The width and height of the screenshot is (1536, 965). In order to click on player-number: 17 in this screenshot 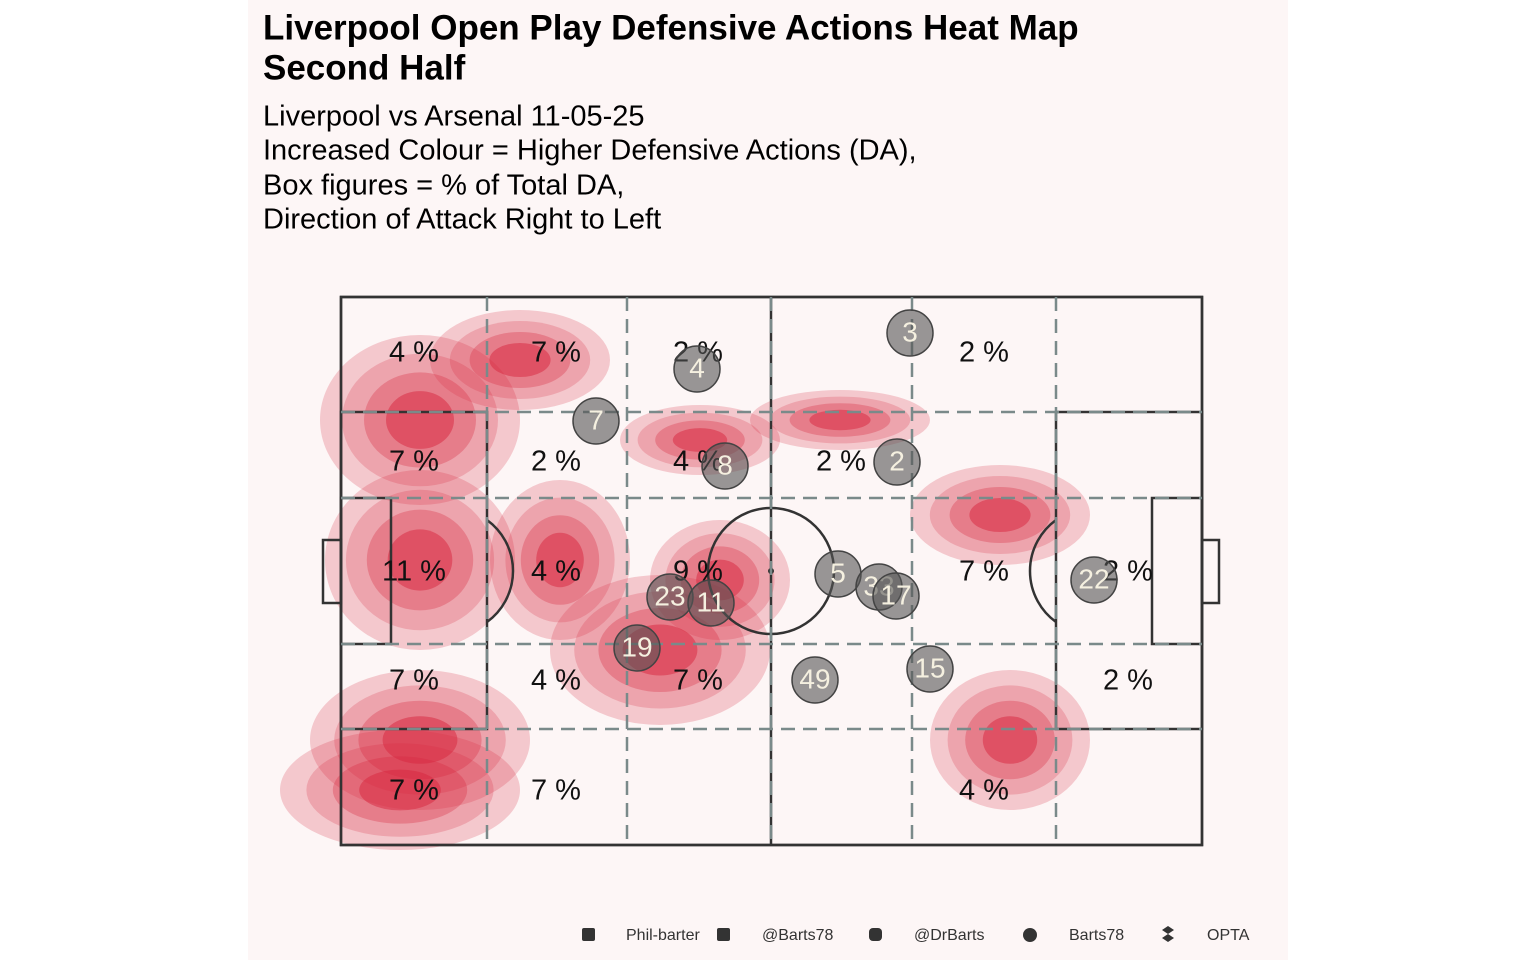, I will do `click(895, 594)`.